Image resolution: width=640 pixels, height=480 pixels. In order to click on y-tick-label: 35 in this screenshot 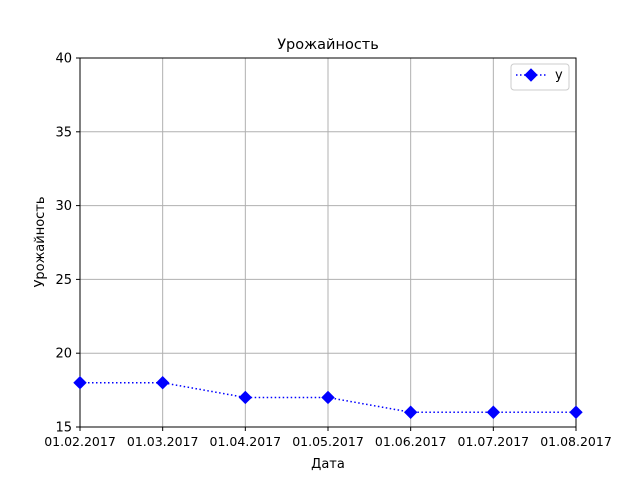, I will do `click(63, 132)`.